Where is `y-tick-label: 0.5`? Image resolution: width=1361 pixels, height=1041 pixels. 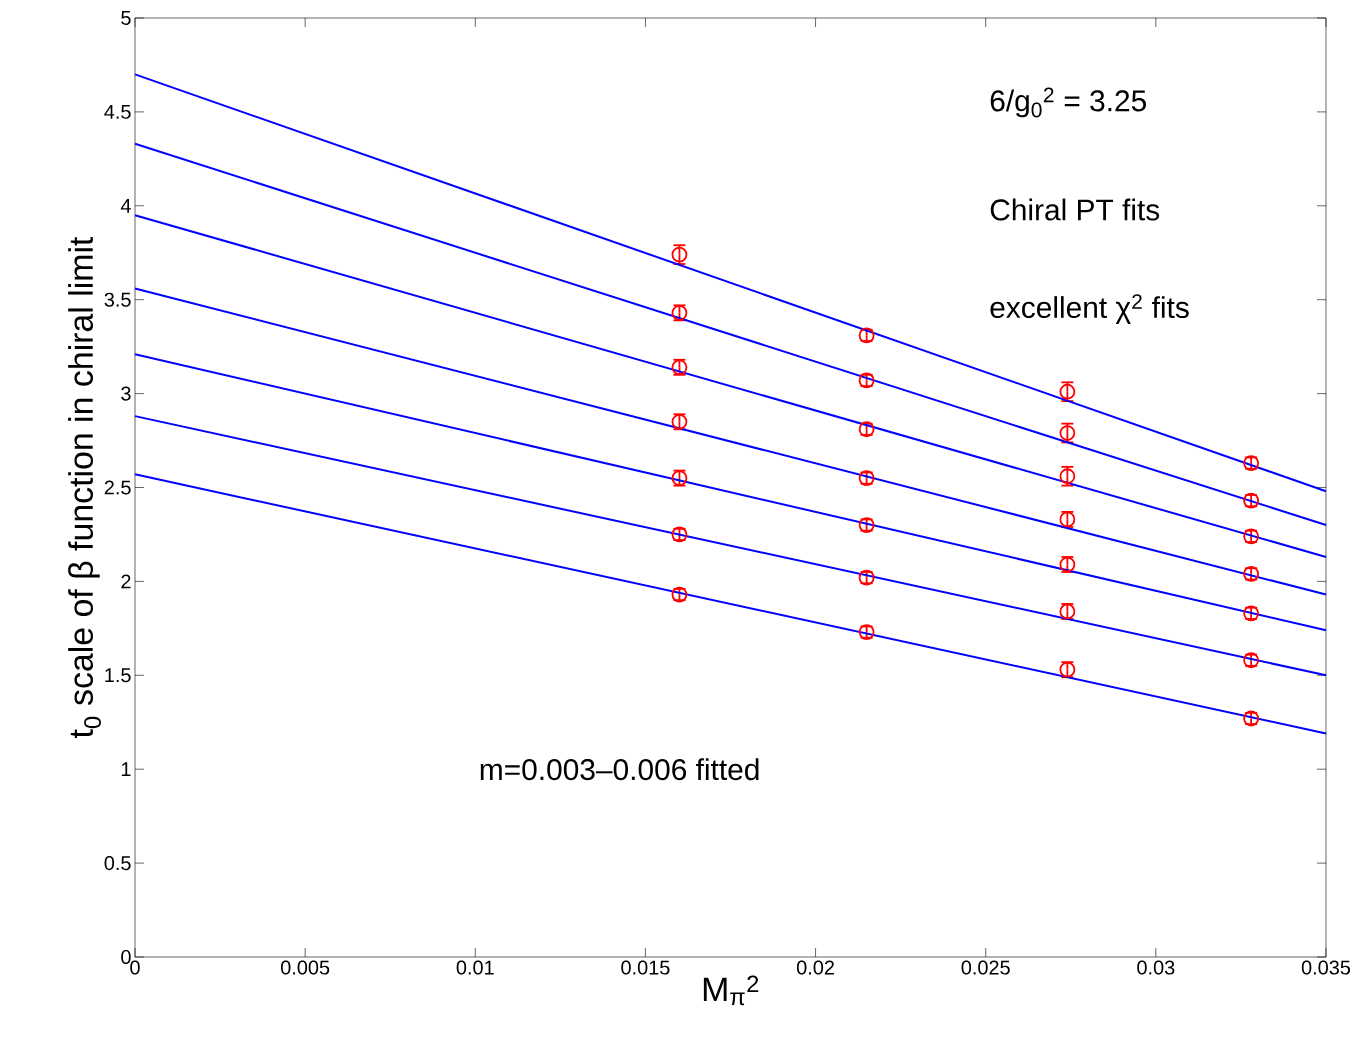 y-tick-label: 0.5 is located at coordinates (117, 863).